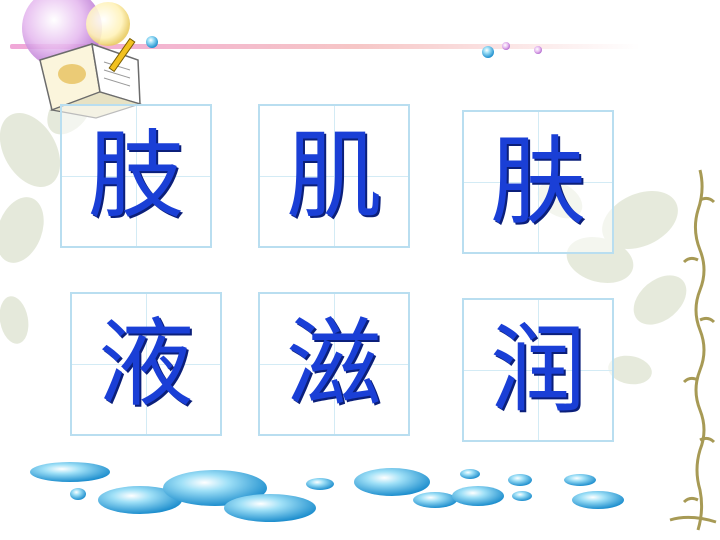 This screenshot has width=720, height=540. I want to click on character: 肢, so click(136, 176).